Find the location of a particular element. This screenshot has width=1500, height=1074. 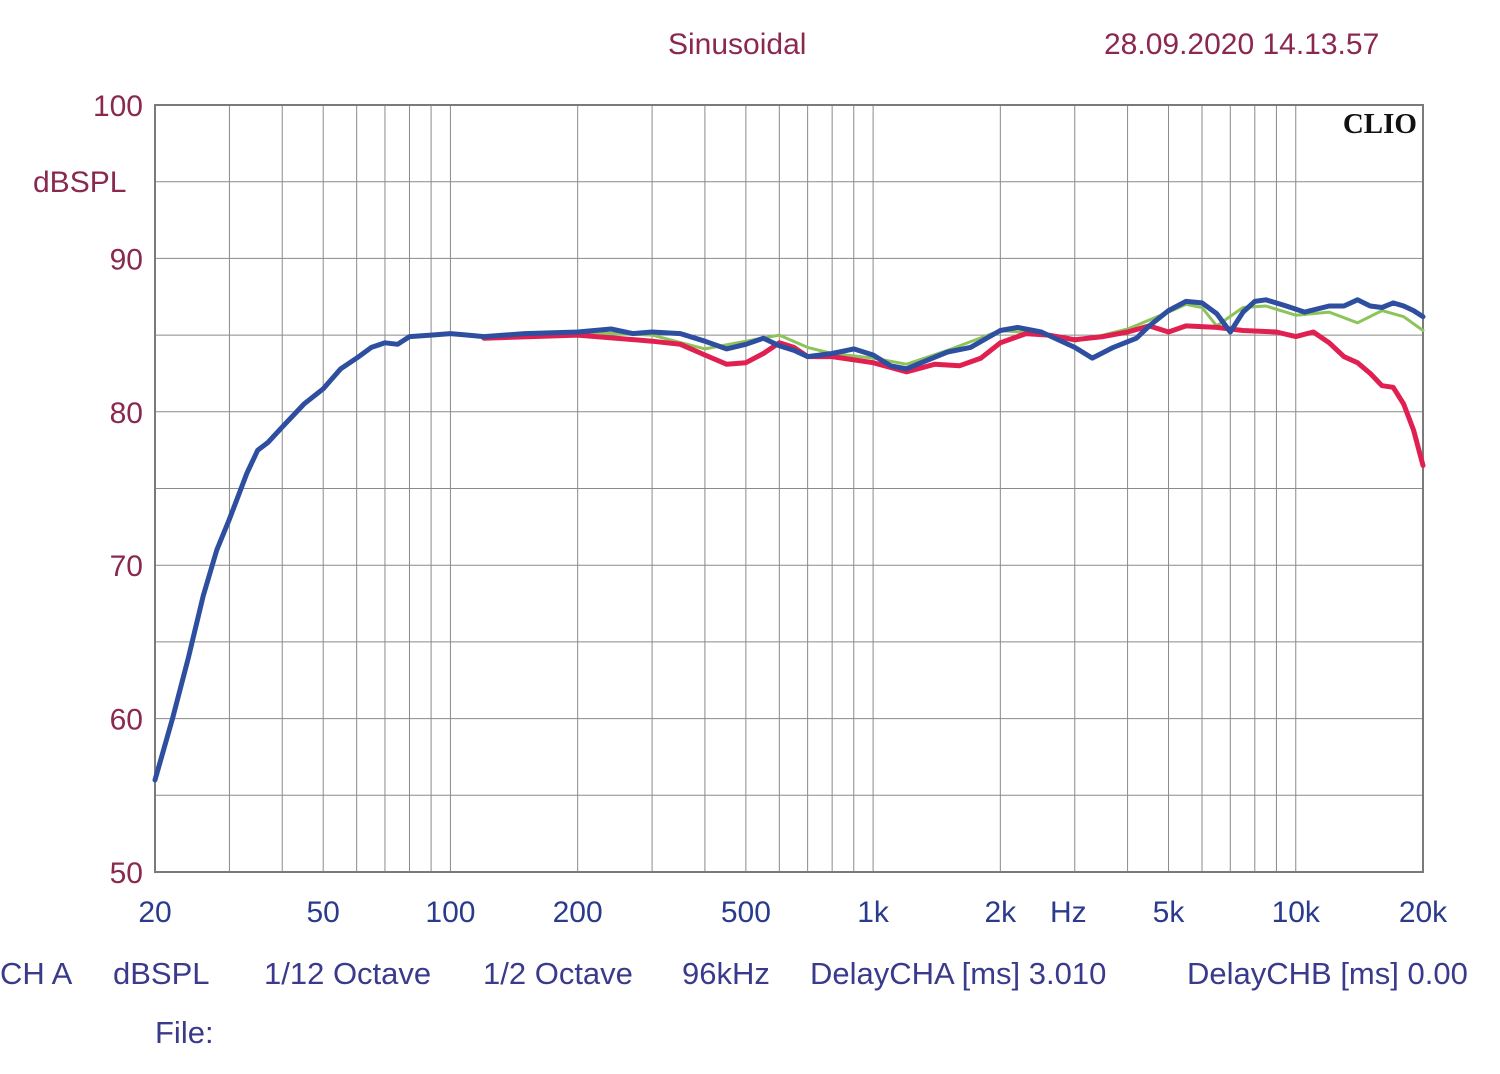

x-tick-label: 20k is located at coordinates (1423, 912).